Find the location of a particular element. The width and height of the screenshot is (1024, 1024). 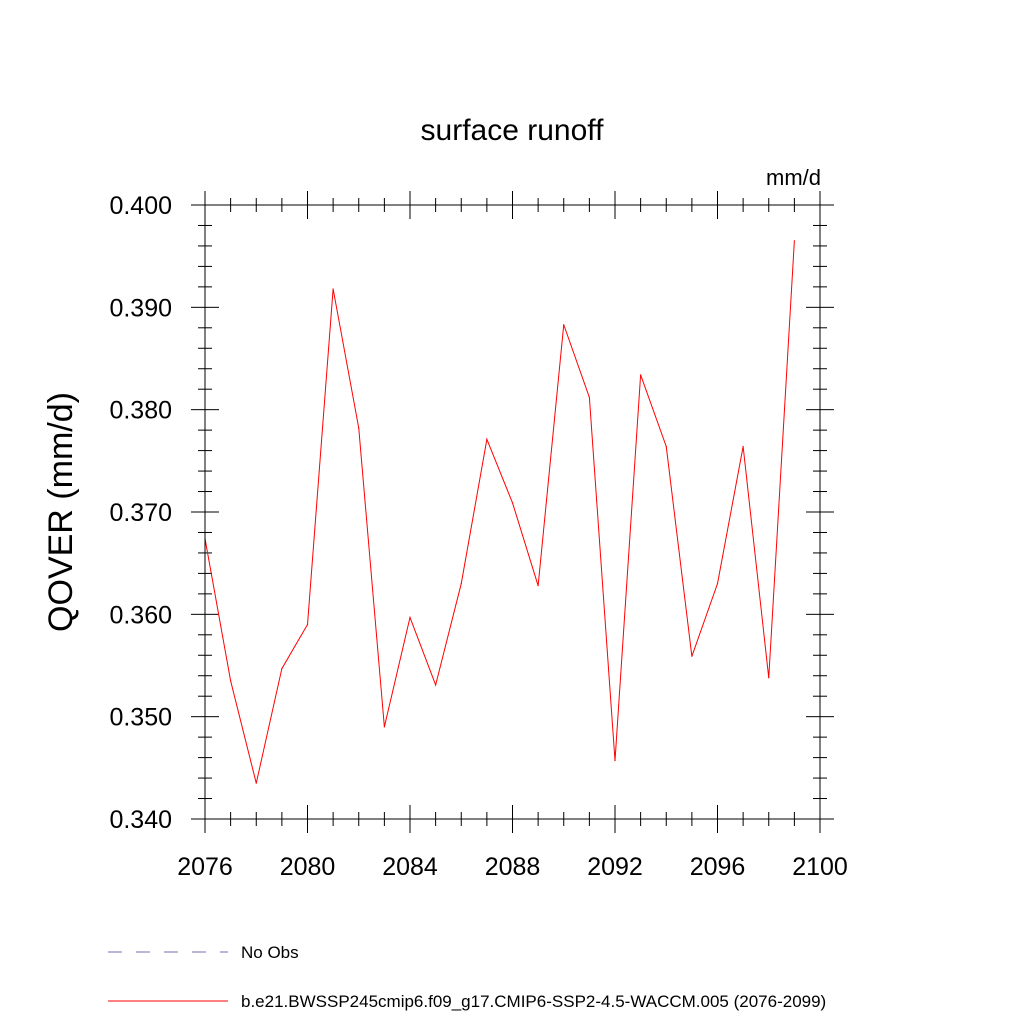

data-point-2094 is located at coordinates (666, 446).